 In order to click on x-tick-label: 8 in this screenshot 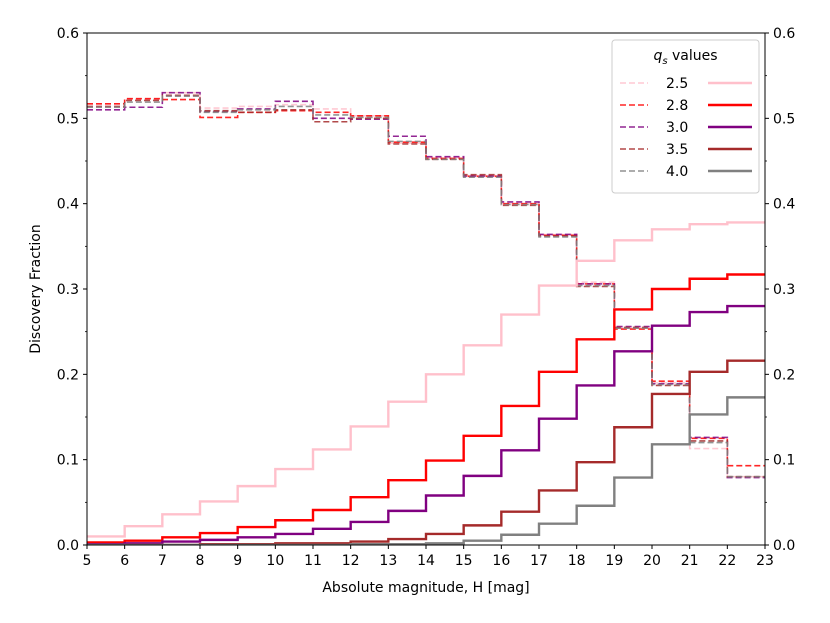, I will do `click(200, 561)`.